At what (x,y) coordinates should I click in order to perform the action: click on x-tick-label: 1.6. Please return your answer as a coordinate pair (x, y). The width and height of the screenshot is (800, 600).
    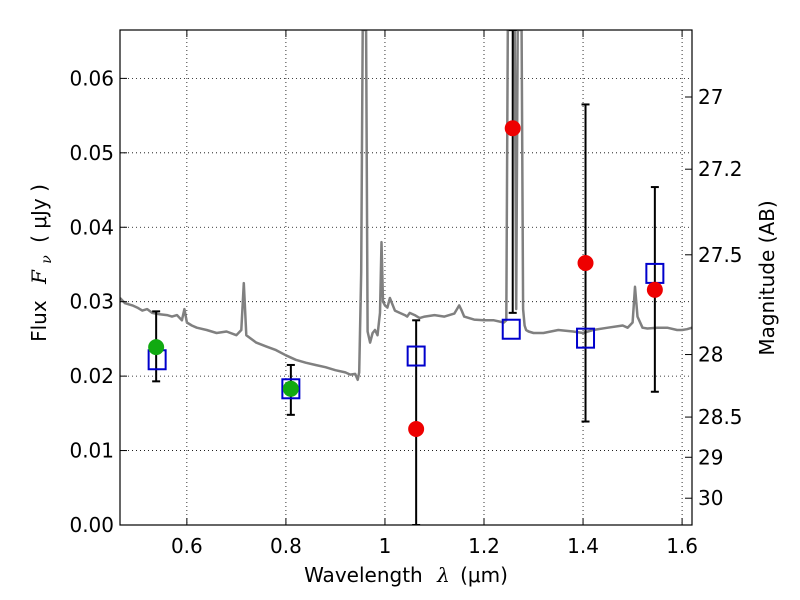
    Looking at the image, I should click on (682, 546).